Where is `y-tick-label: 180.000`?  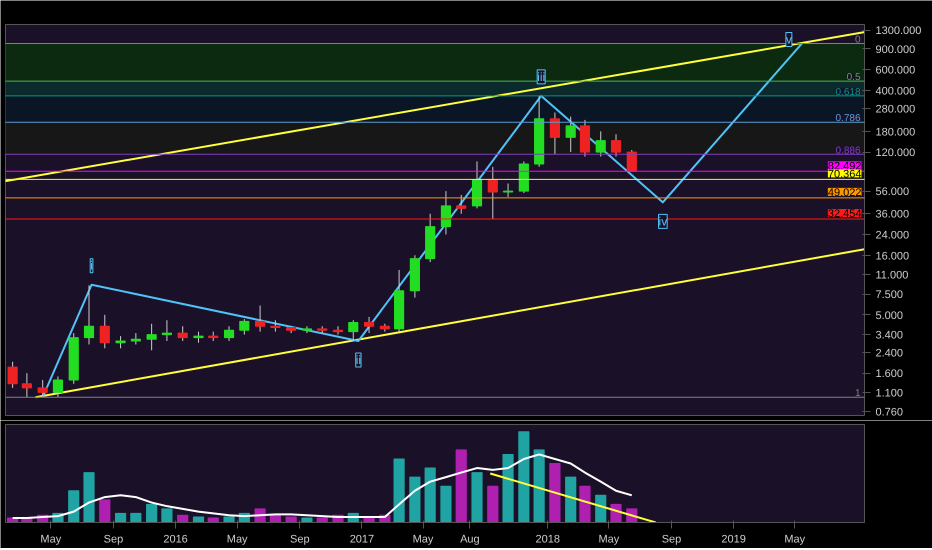 y-tick-label: 180.000 is located at coordinates (896, 132).